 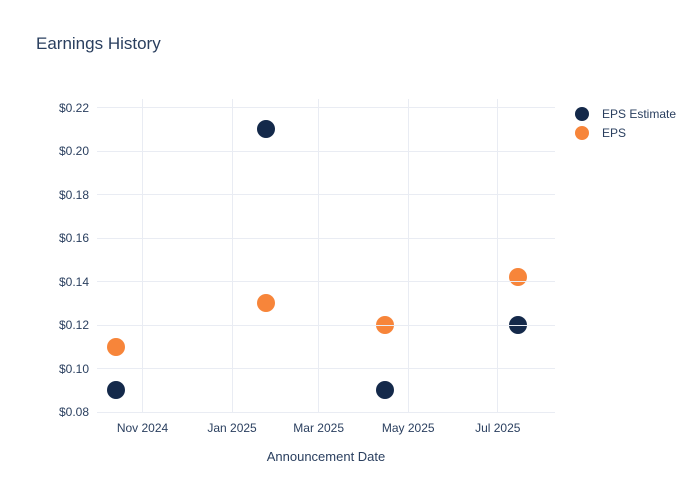 I want to click on legend: EPS Estimate EPS, so click(x=625, y=126).